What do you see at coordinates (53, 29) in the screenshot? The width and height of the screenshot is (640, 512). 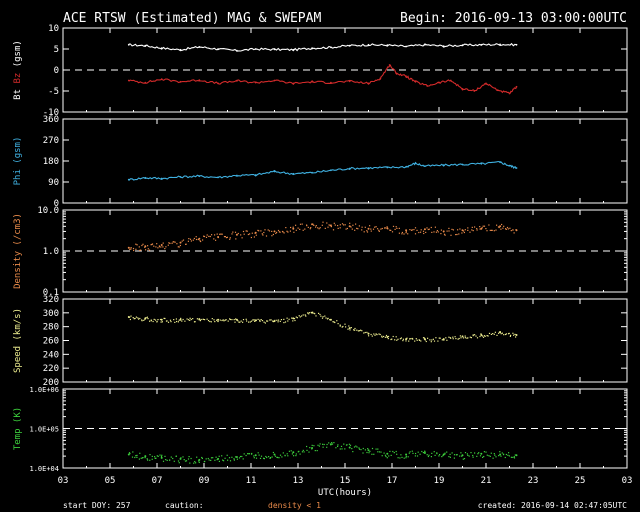 I see `y-tick-label-mag: 10` at bounding box center [53, 29].